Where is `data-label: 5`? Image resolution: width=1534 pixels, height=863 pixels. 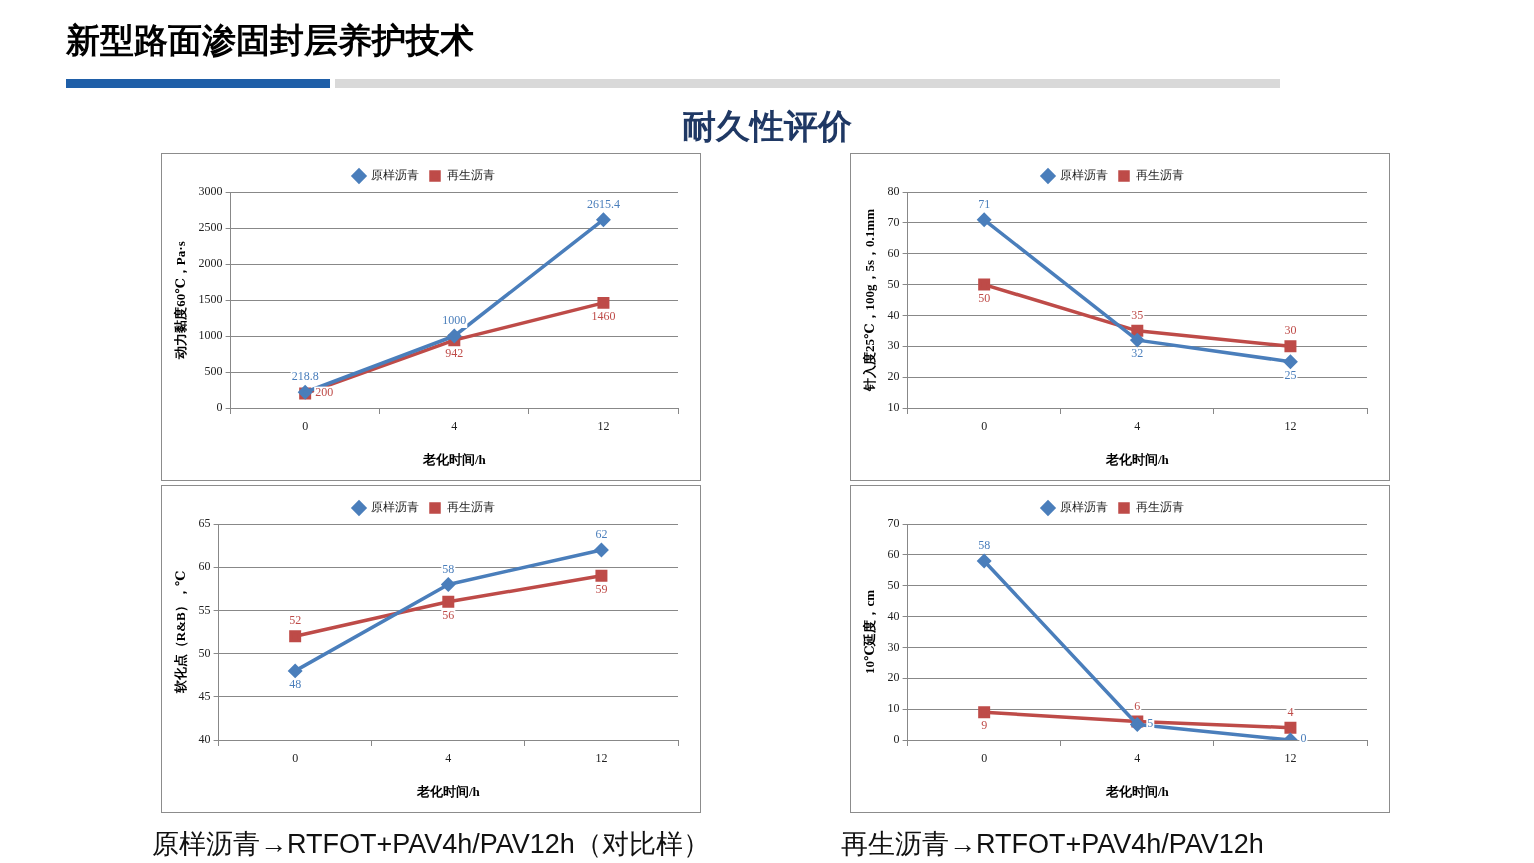 data-label: 5 is located at coordinates (1150, 722).